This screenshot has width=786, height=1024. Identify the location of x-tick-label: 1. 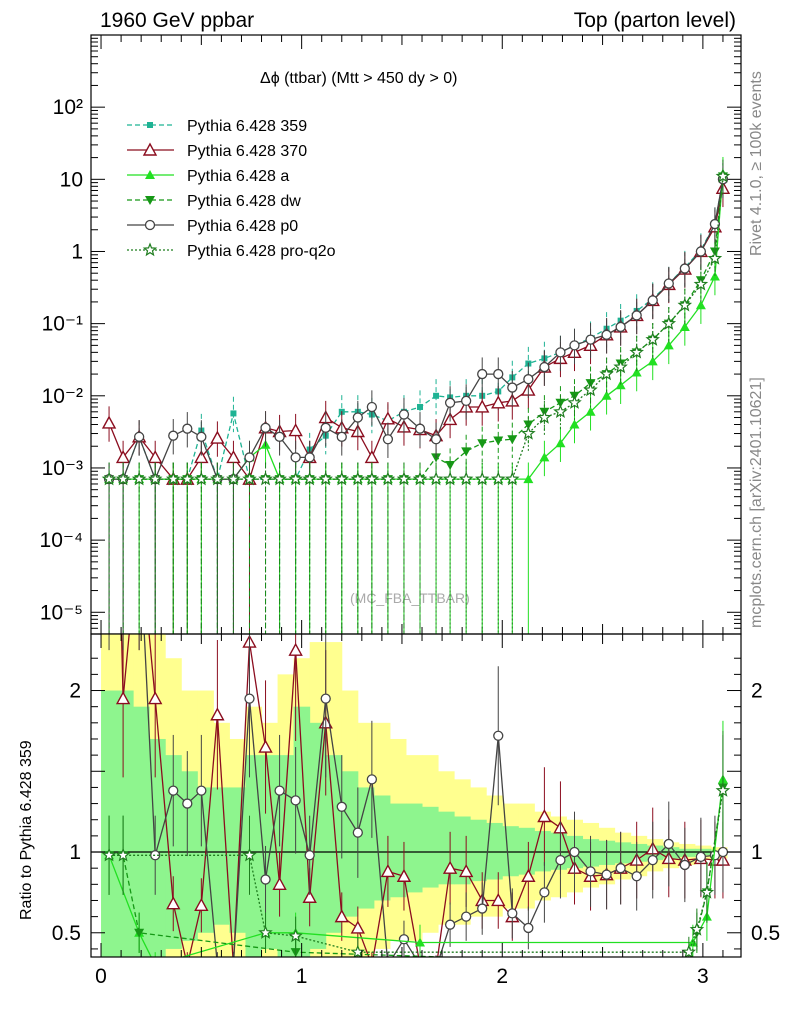
(302, 976).